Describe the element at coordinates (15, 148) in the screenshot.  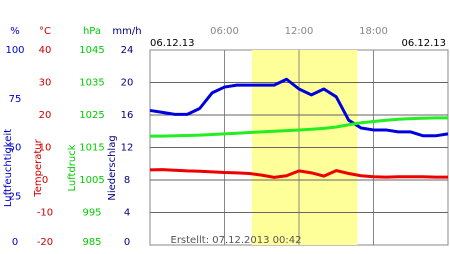
I see `y-tick-label: 50` at that location.